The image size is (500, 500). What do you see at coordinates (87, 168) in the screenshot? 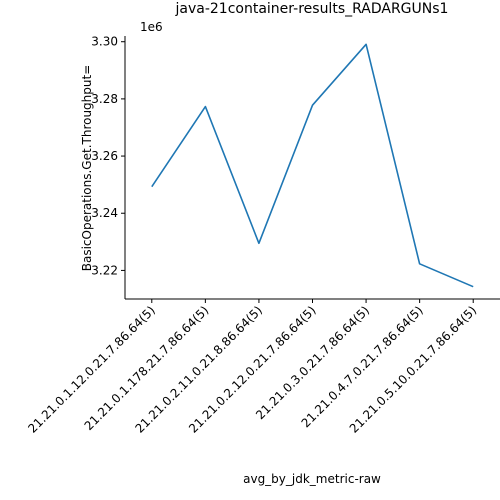
I see `y-axis-label: BasicOperations.Get.Throughput=` at bounding box center [87, 168].